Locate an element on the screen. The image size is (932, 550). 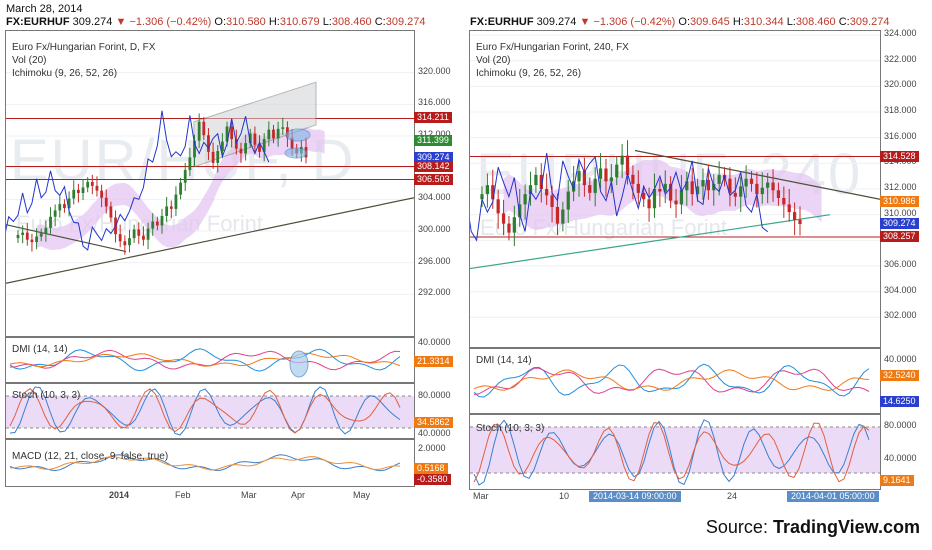
right-ichimoku-label: Ichimoku (9, 26, 52, 26) is located at coordinates (529, 73).